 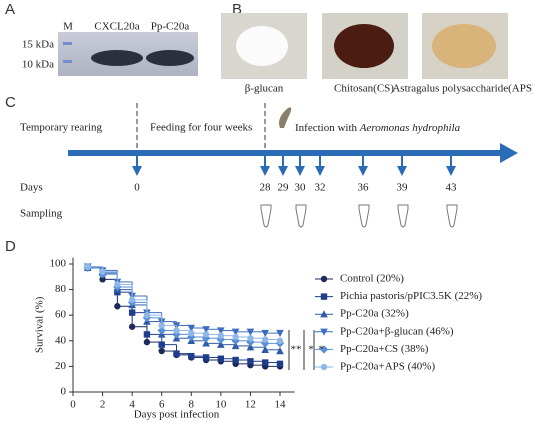 What do you see at coordinates (462, 89) in the screenshot?
I see `photo-caption: Astragalus polysaccharide(APS)` at bounding box center [462, 89].